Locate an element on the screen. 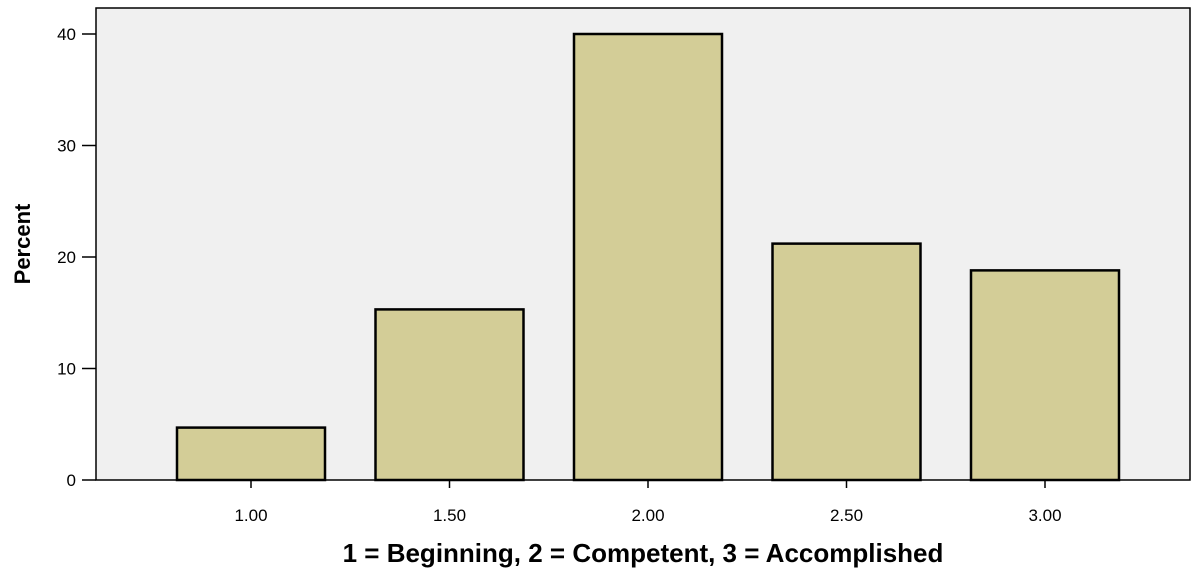 The image size is (1199, 579). x-tick-label: 1.50 is located at coordinates (449, 515).